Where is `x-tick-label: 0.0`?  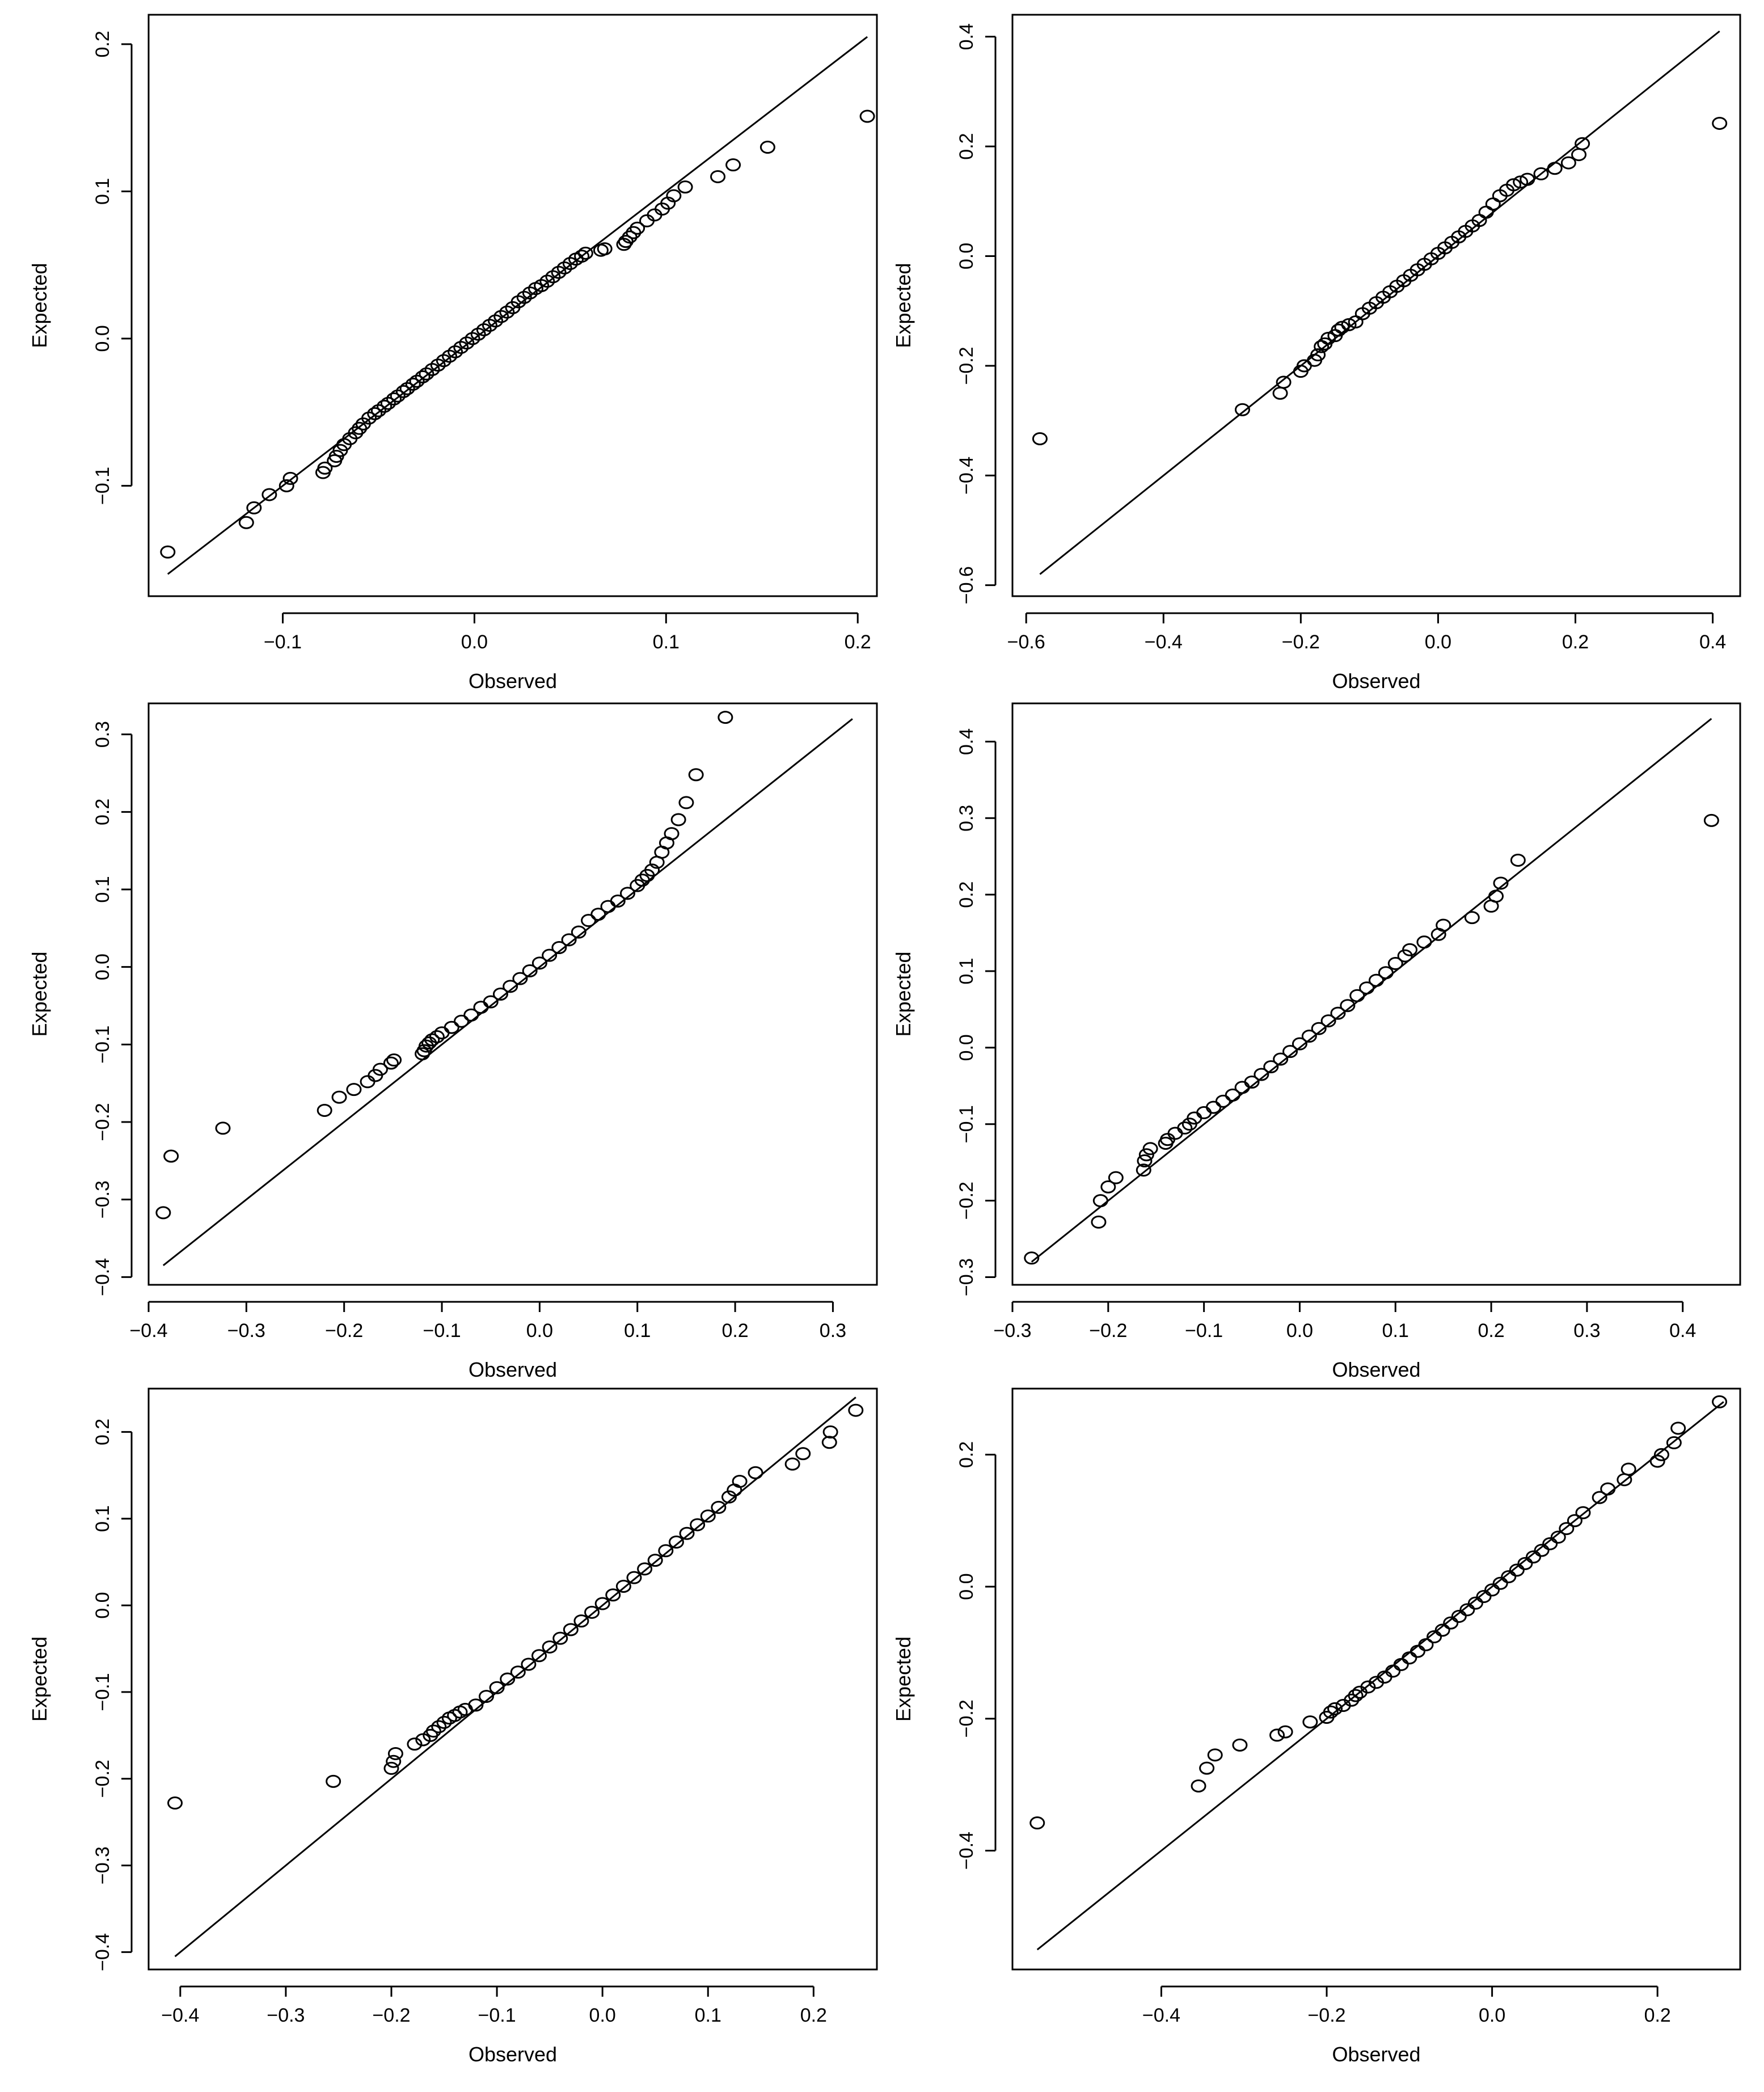
x-tick-label: 0.0 is located at coordinates (474, 642).